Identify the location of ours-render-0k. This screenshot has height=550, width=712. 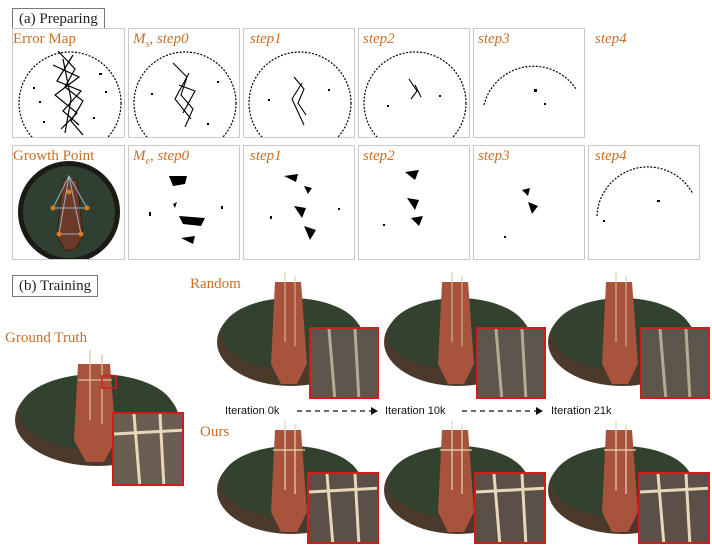
(297, 483).